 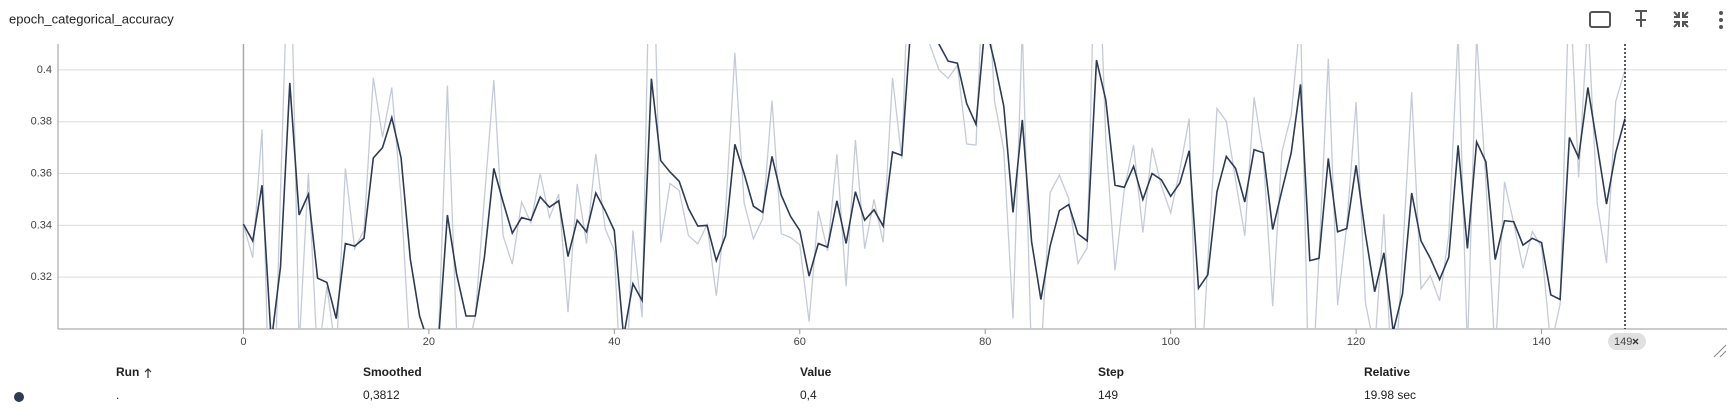 What do you see at coordinates (1656, 19) in the screenshot?
I see `toolbar` at bounding box center [1656, 19].